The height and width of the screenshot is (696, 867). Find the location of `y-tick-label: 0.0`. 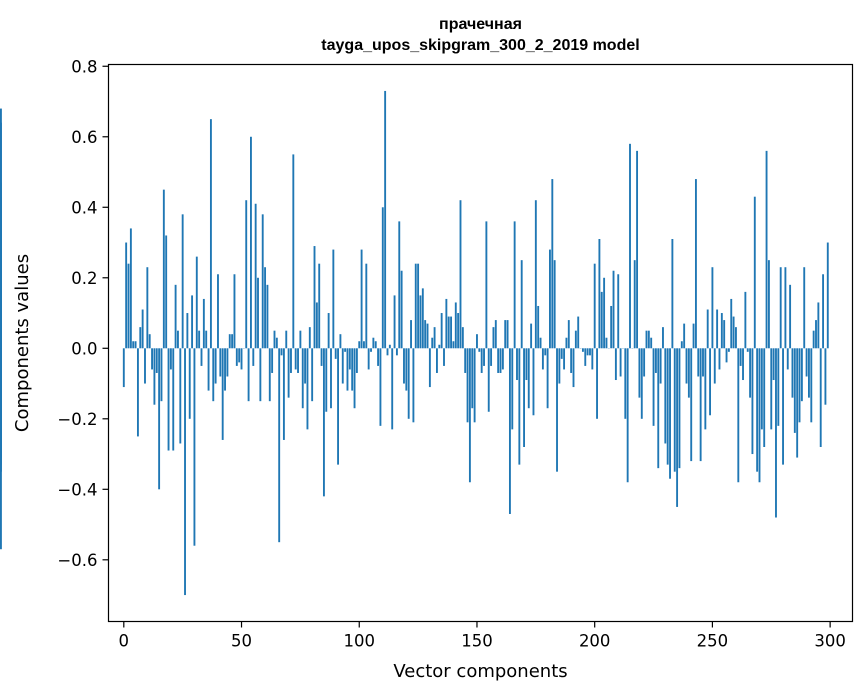

y-tick-label: 0.0 is located at coordinates (84, 348).